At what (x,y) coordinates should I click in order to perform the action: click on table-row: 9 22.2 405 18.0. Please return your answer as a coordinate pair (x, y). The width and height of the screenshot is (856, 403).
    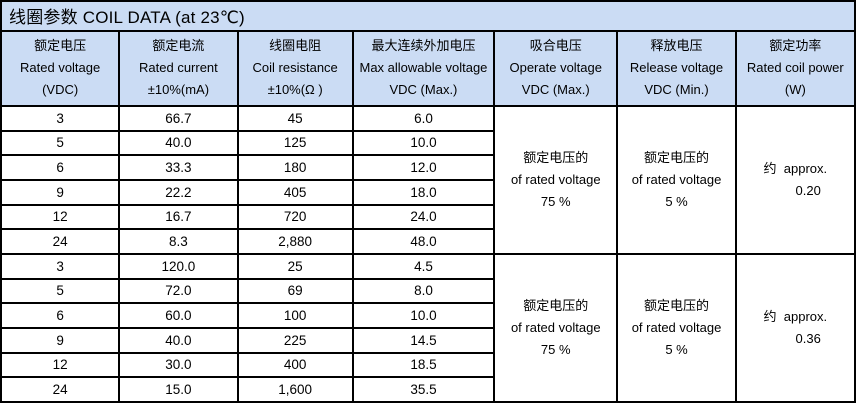
    Looking at the image, I should click on (427, 192).